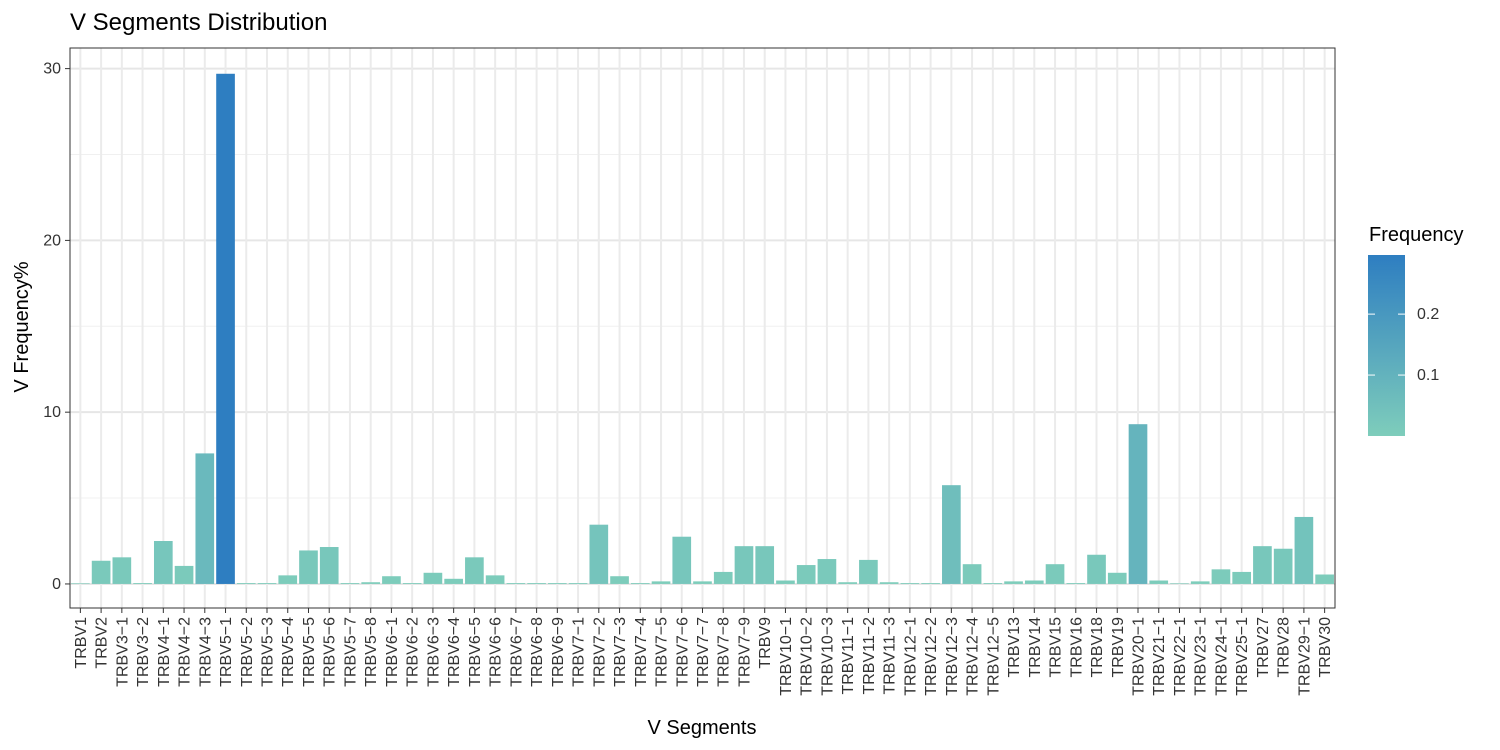  Describe the element at coordinates (475, 652) in the screenshot. I see `x-tick-label: TRBV6−5` at that location.